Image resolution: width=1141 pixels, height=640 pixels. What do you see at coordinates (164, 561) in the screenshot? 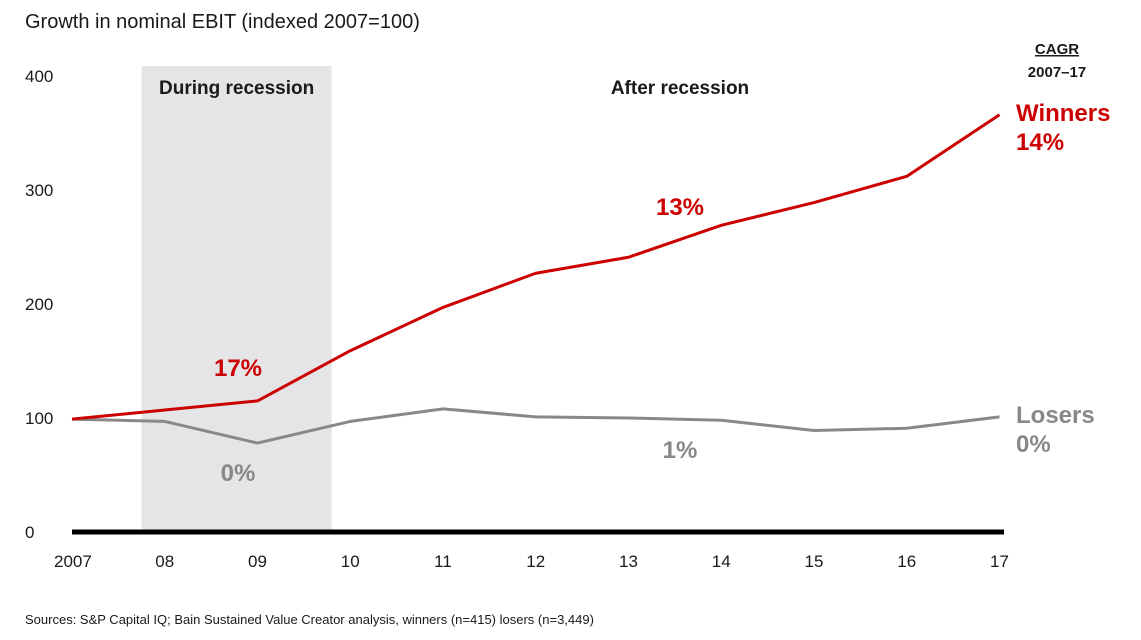
I see `x-tick-label: 08` at bounding box center [164, 561].